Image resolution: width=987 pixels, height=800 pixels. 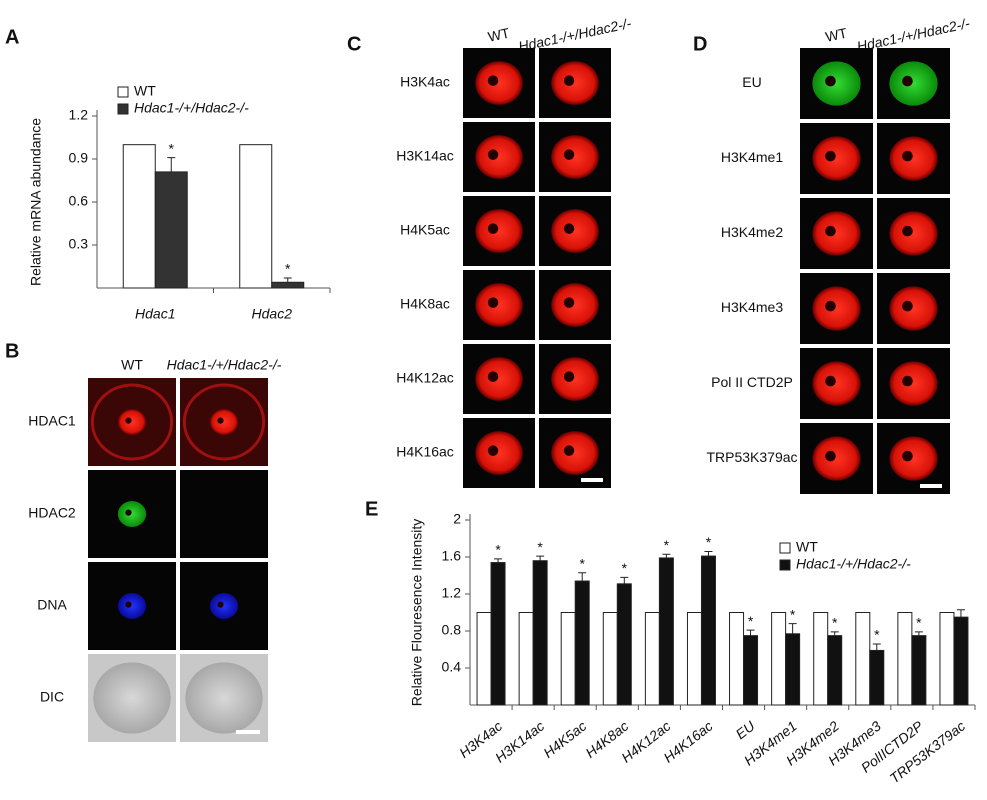 What do you see at coordinates (79, 244) in the screenshot?
I see `y-tick-label: 0.3` at bounding box center [79, 244].